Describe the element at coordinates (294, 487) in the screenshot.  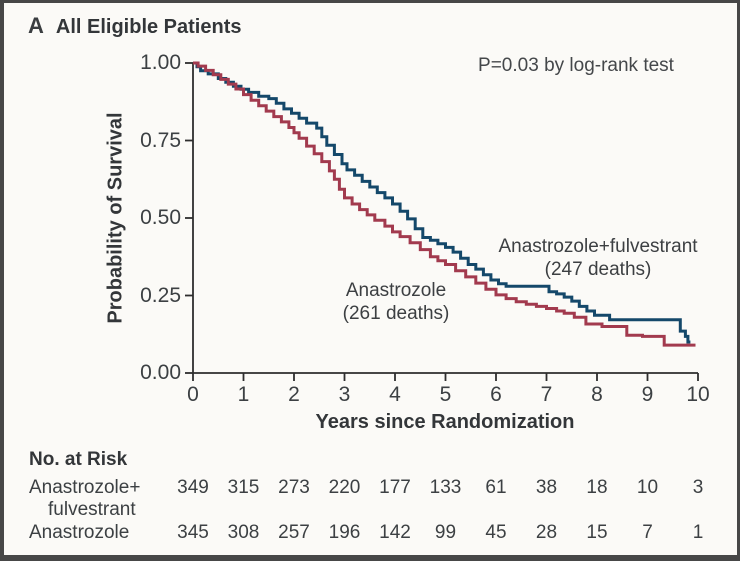
I see `risk-cell: 273` at that location.